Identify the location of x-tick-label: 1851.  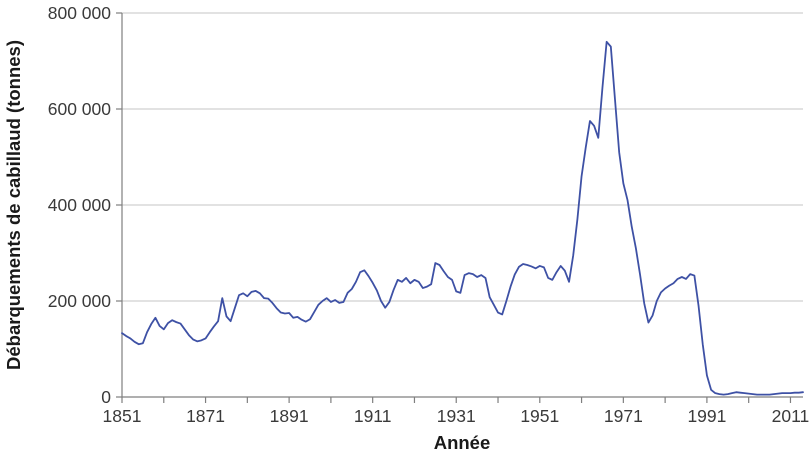
(122, 416).